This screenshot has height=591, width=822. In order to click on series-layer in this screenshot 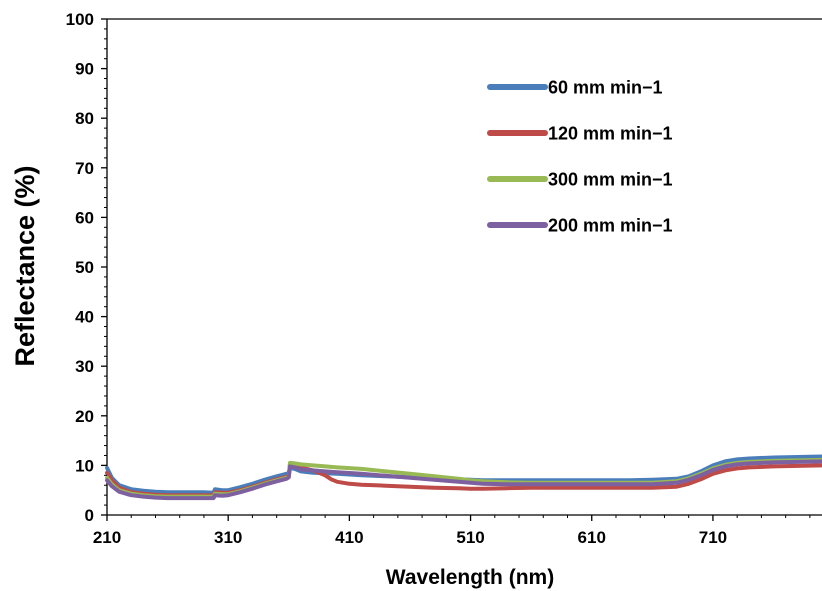, I will do `click(463, 477)`.